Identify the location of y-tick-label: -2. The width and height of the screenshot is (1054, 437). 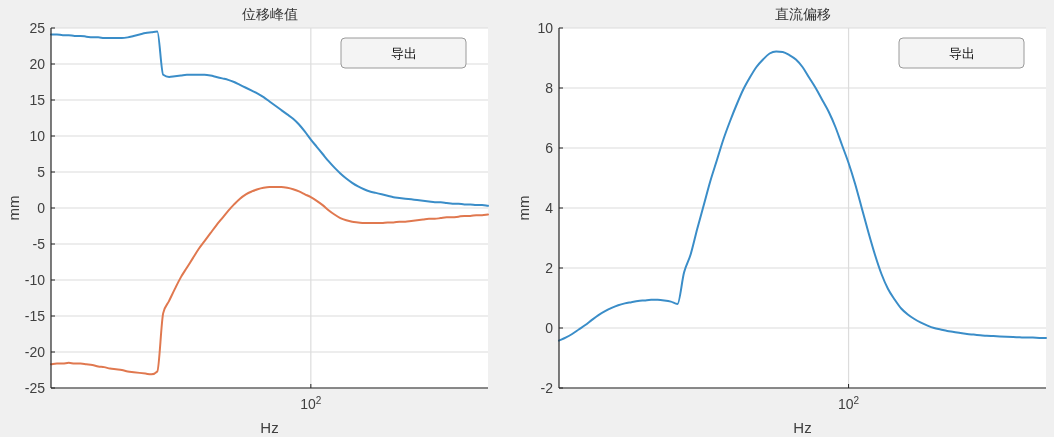
(547, 388).